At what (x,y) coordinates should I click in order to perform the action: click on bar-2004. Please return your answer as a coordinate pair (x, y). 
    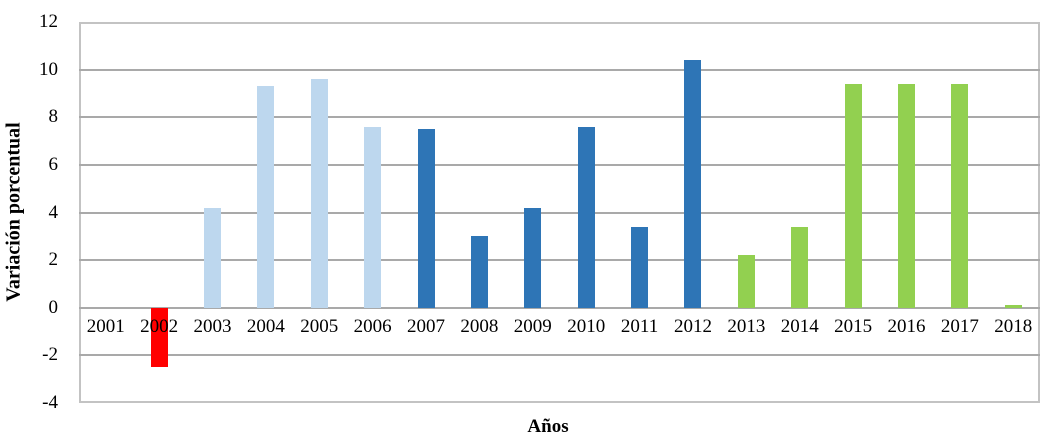
    Looking at the image, I should click on (266, 197).